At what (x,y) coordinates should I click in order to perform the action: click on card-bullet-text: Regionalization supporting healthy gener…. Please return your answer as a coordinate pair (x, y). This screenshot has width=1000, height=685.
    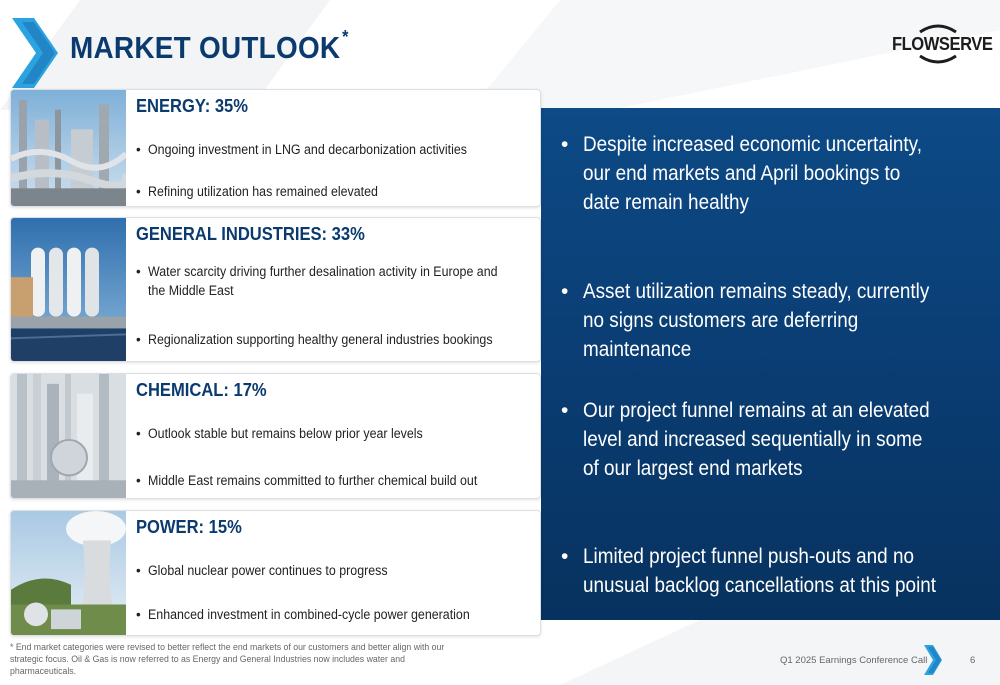
    Looking at the image, I should click on (320, 339).